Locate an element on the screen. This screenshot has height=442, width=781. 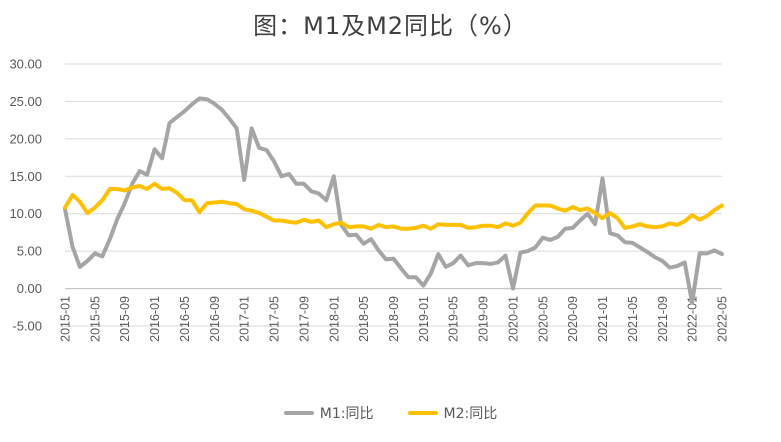
y-axis: 30.00 25.00 20.00 15.00 10.00 5.00 0.00 -5.00 is located at coordinates (25, 195).